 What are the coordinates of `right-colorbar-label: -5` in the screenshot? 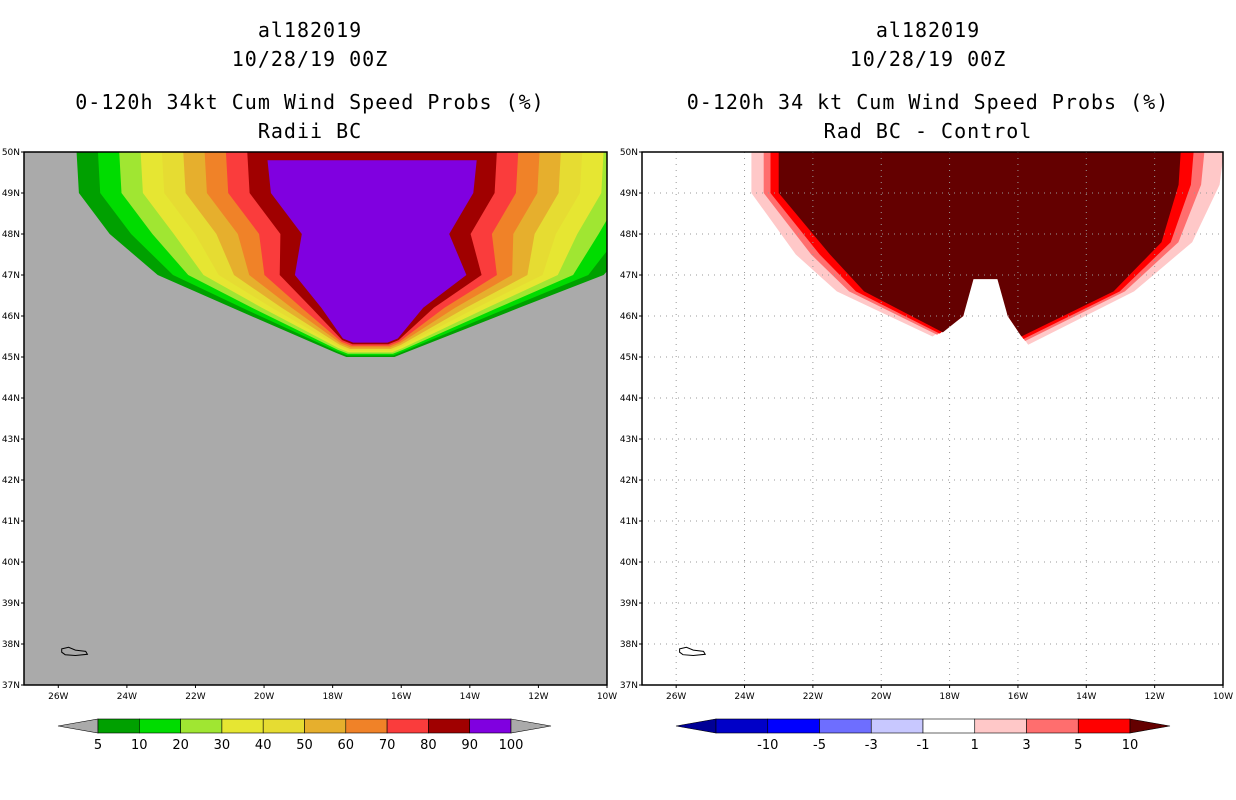 It's located at (819, 745).